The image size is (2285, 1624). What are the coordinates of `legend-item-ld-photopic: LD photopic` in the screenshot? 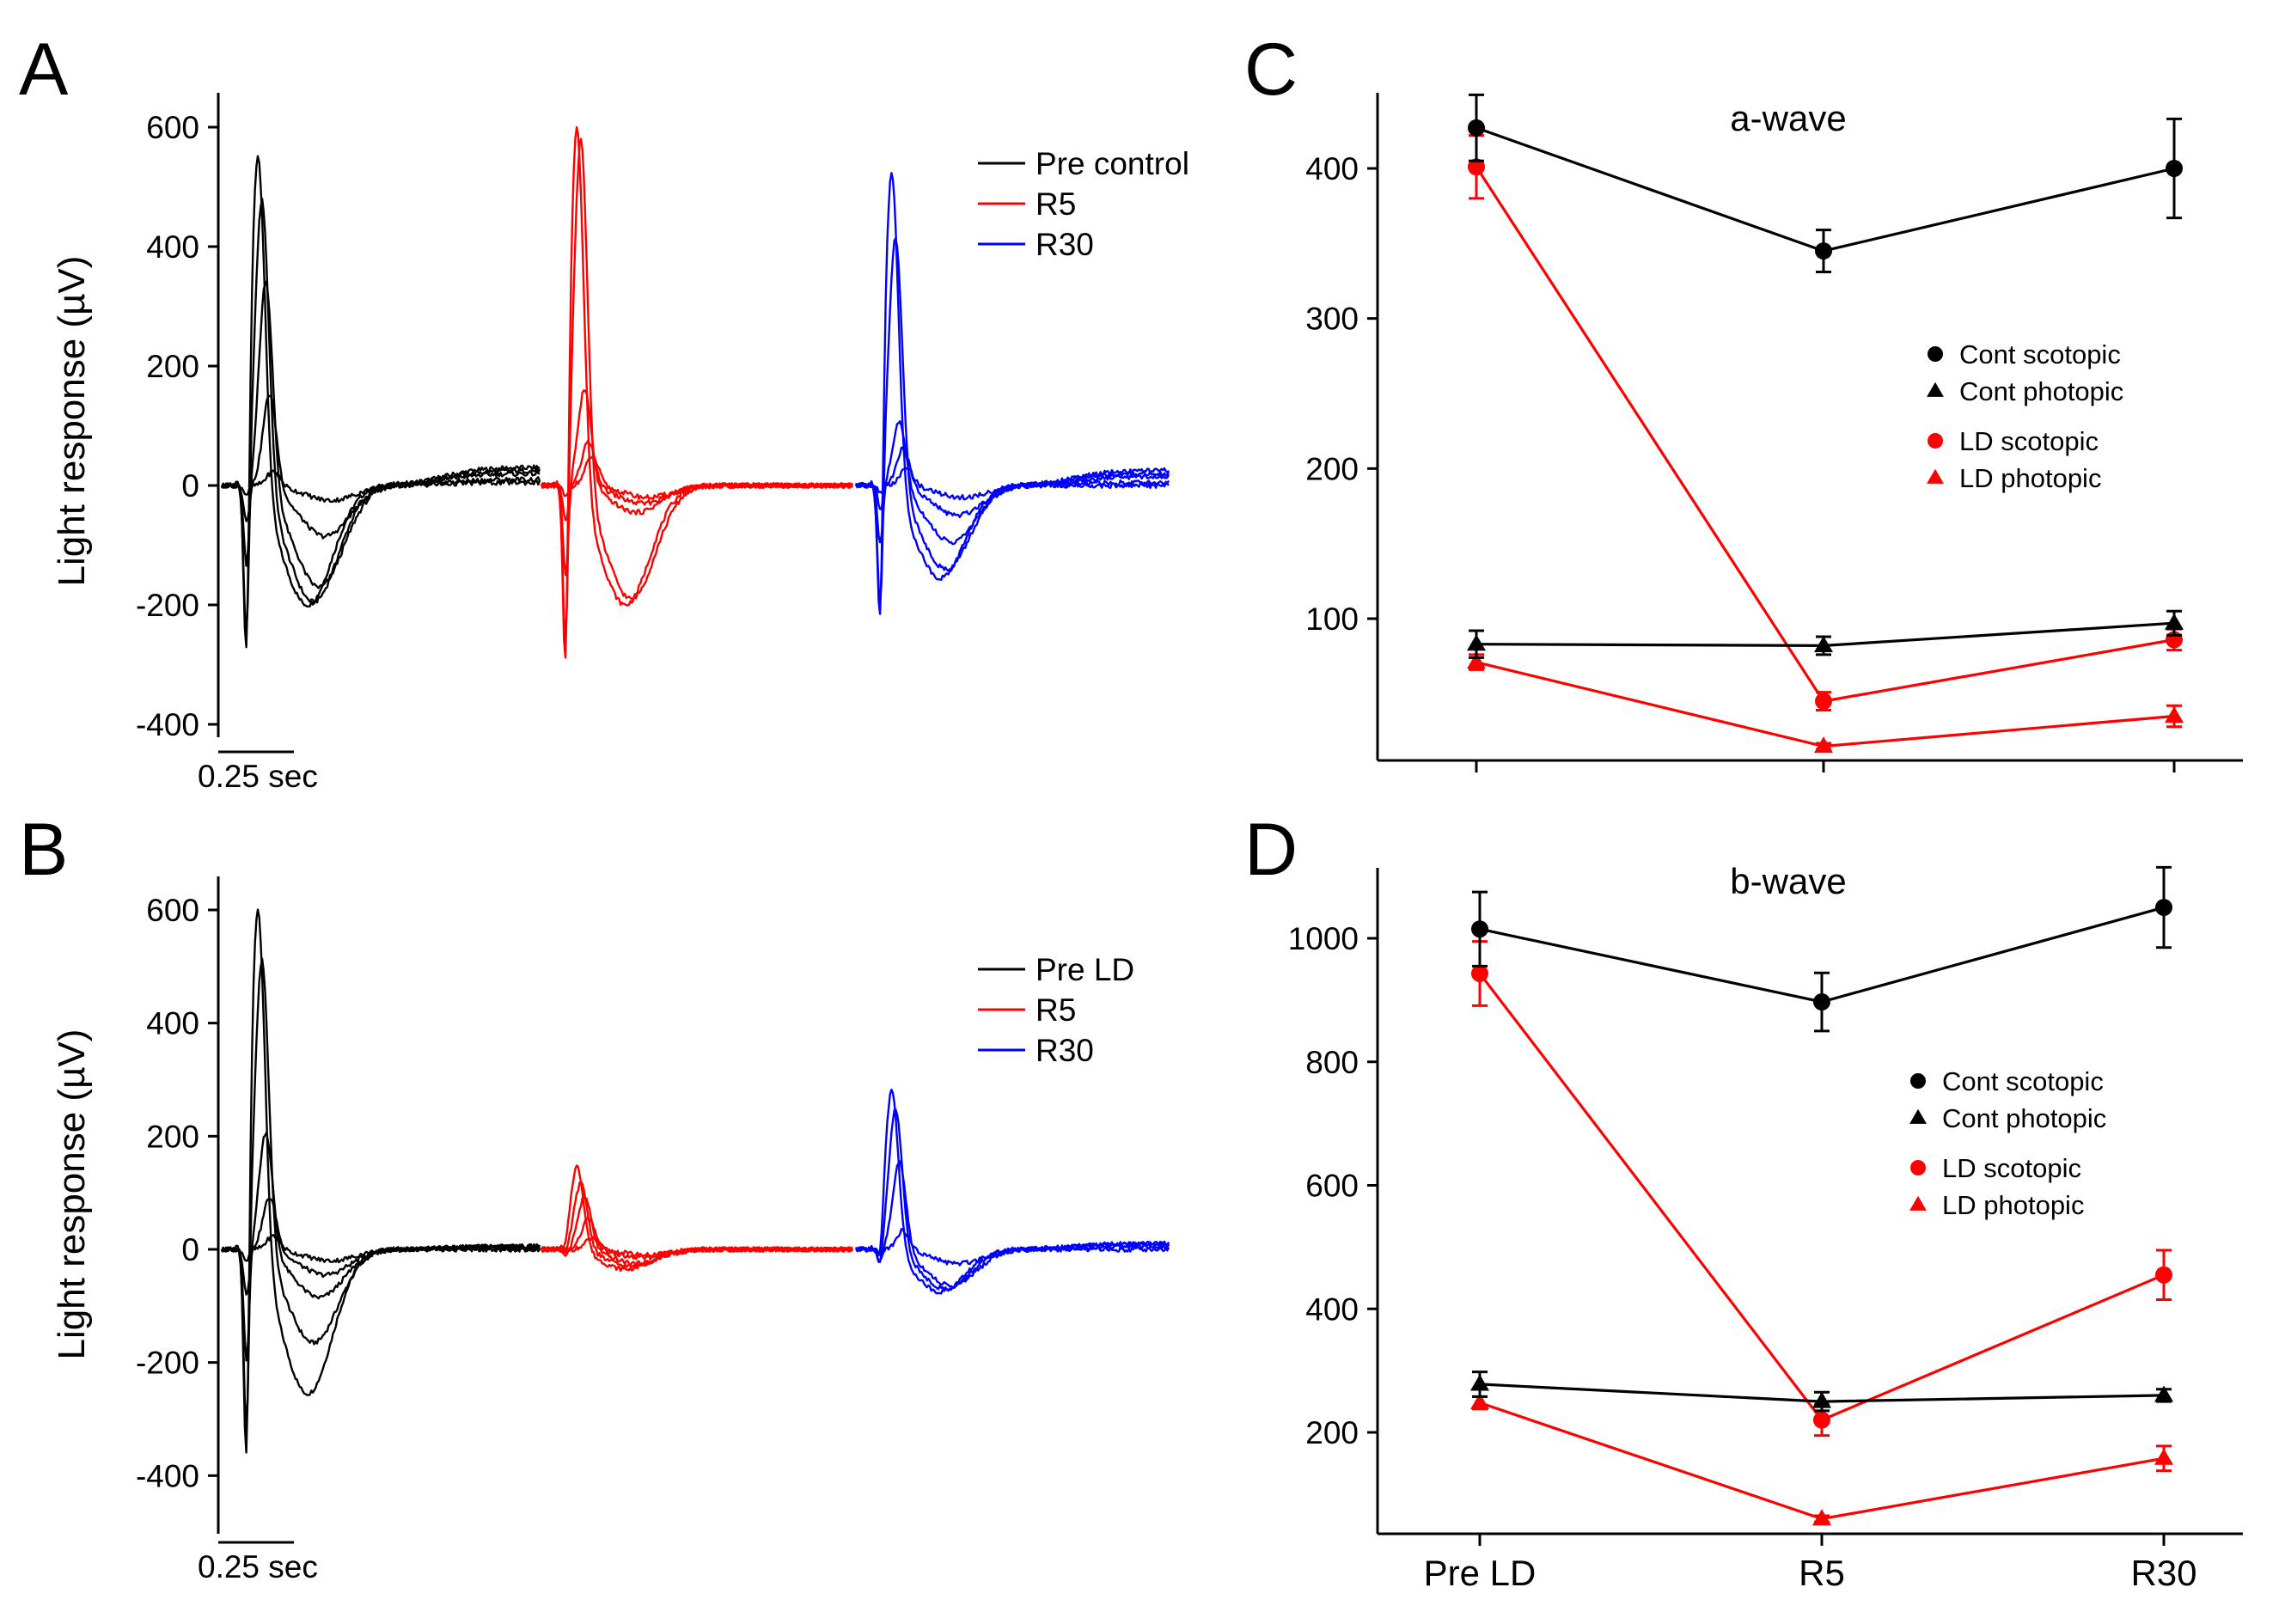 It's located at (2014, 478).